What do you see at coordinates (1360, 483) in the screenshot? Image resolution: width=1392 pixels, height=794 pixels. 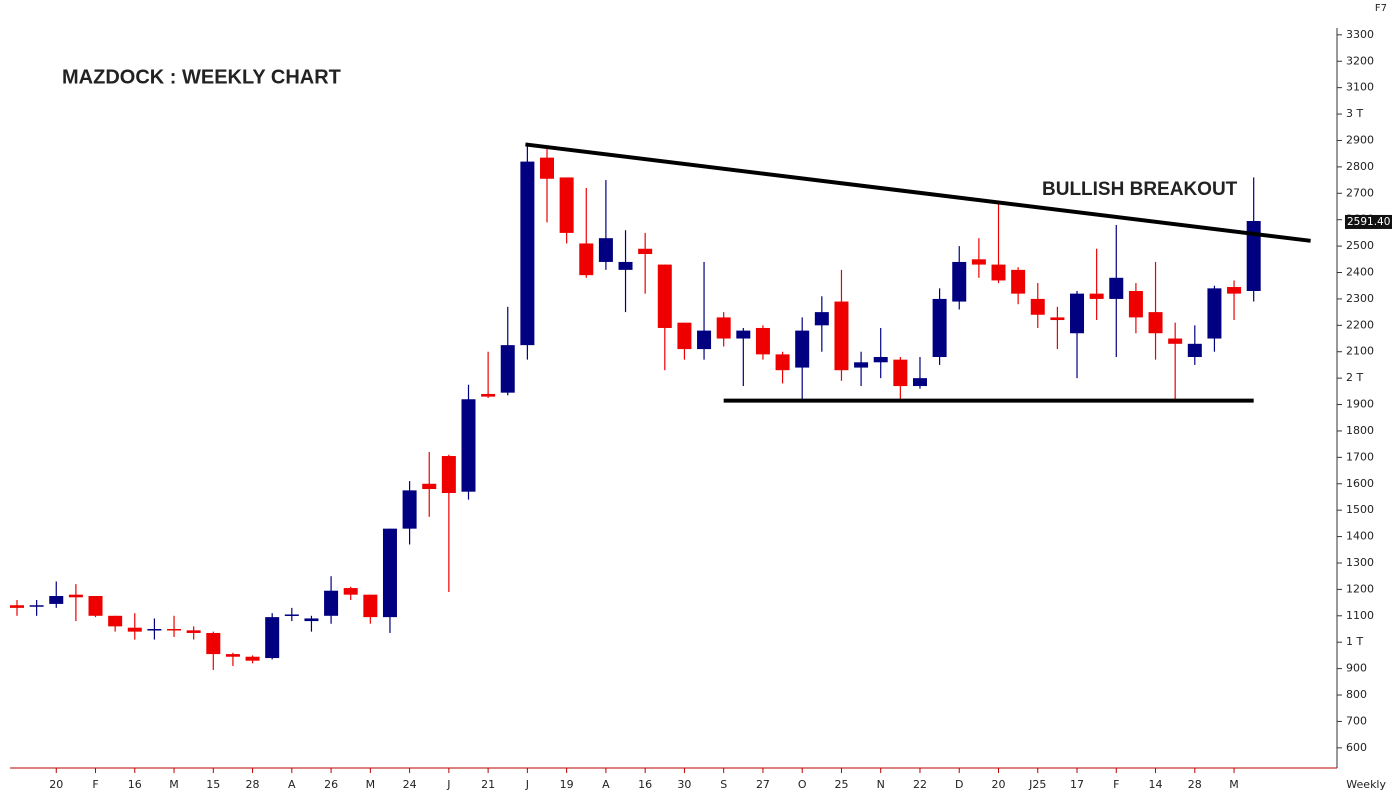 I see `y-tick-label: 1600` at bounding box center [1360, 483].